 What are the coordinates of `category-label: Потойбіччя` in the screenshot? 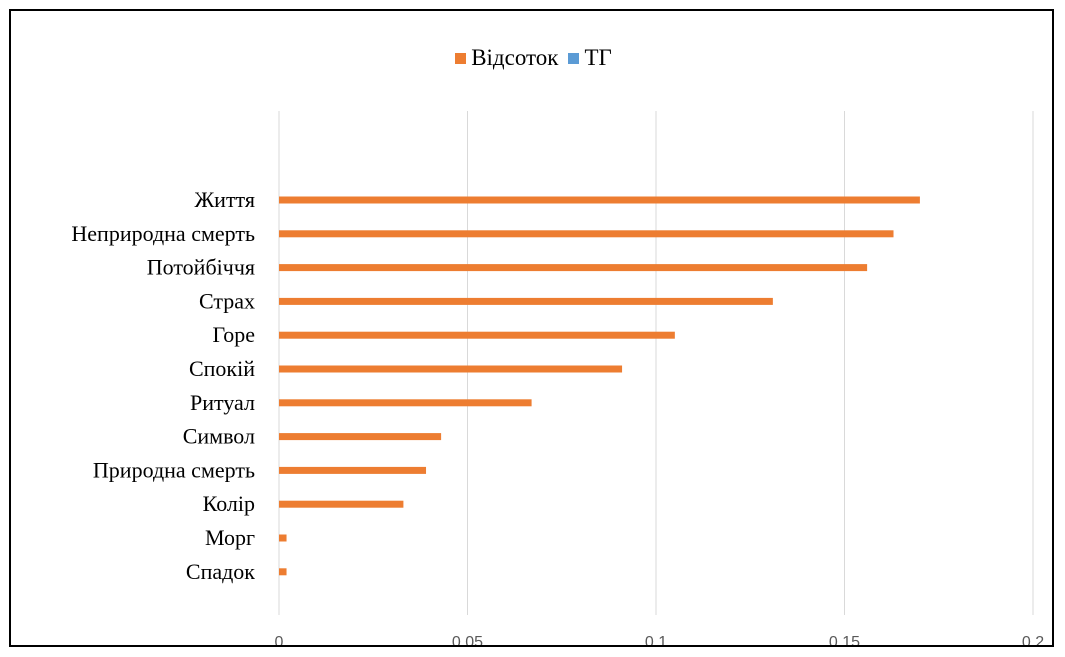 It's located at (201, 267).